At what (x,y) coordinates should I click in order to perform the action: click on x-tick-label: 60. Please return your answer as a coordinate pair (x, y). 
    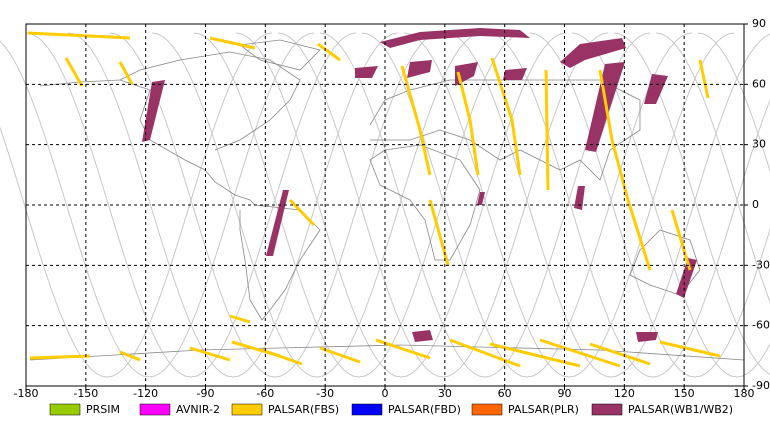
    Looking at the image, I should click on (505, 393).